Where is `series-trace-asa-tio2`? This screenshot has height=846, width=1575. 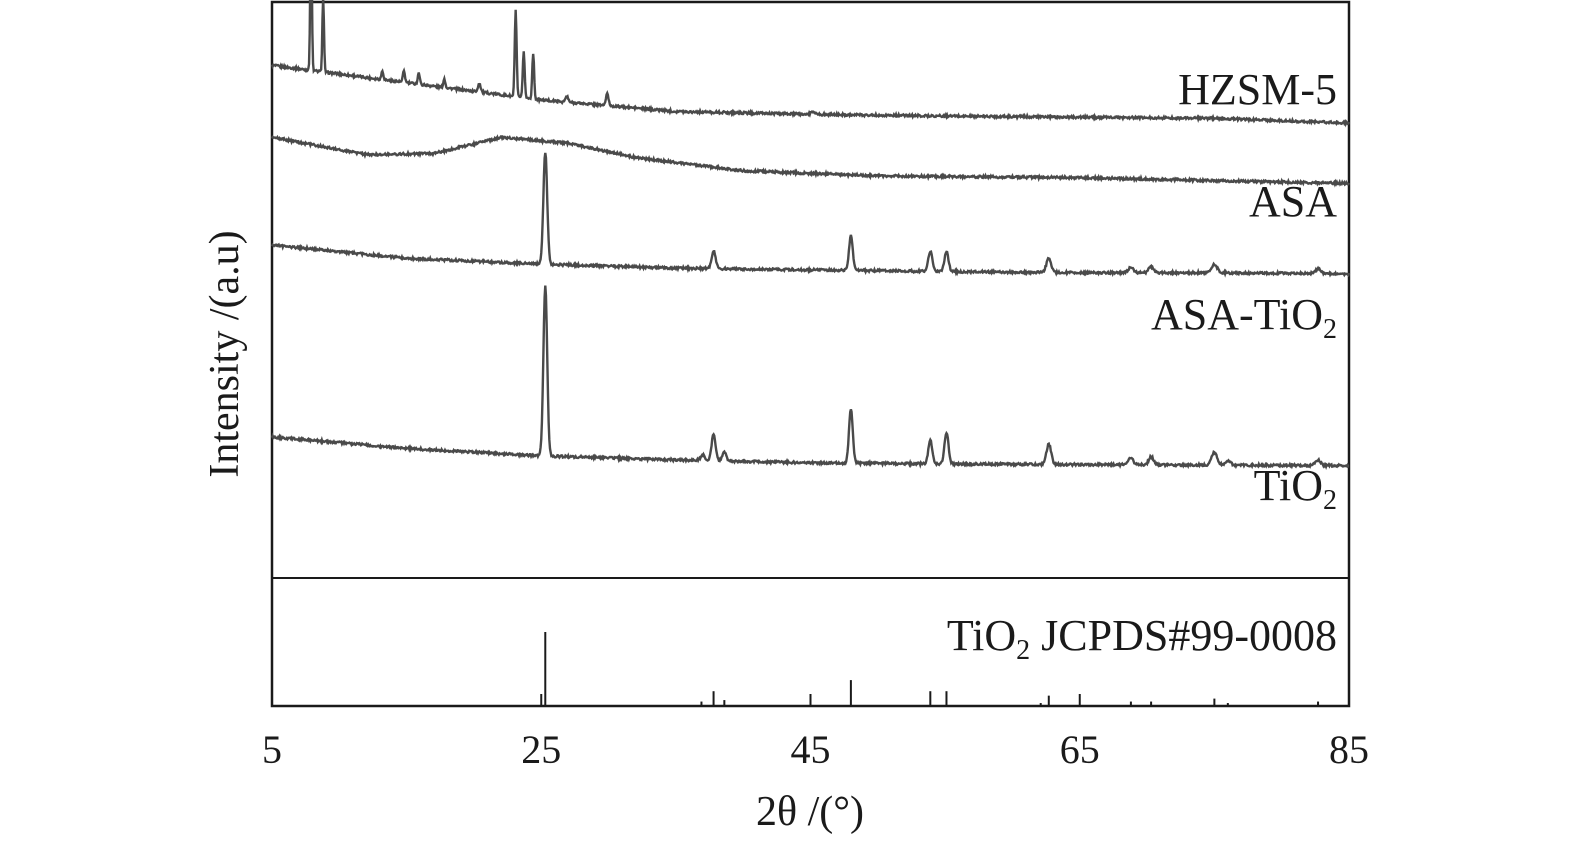 series-trace-asa-tio2 is located at coordinates (810, 215).